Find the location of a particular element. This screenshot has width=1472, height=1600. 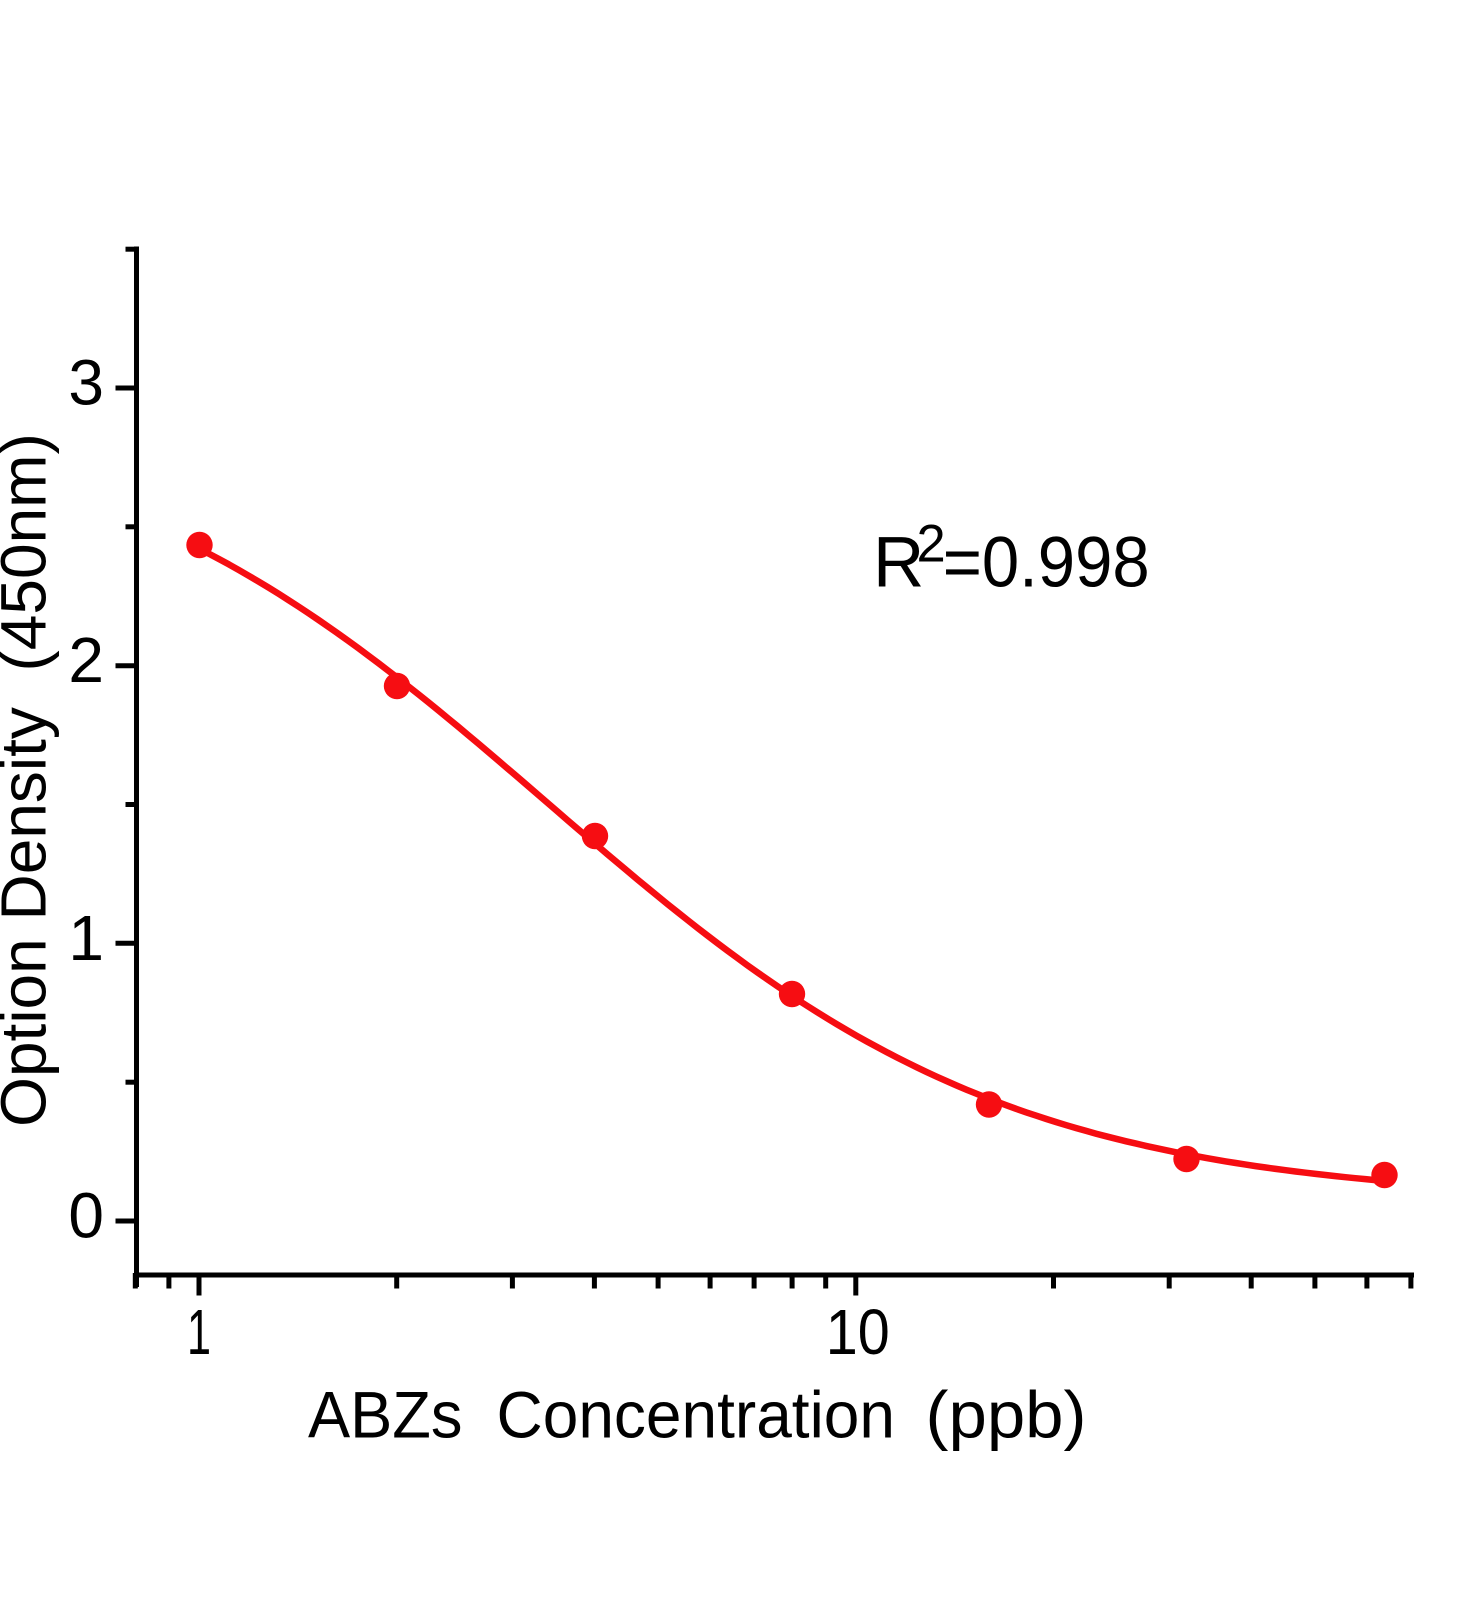

svg-text: 10 is located at coordinates (858, 1332).